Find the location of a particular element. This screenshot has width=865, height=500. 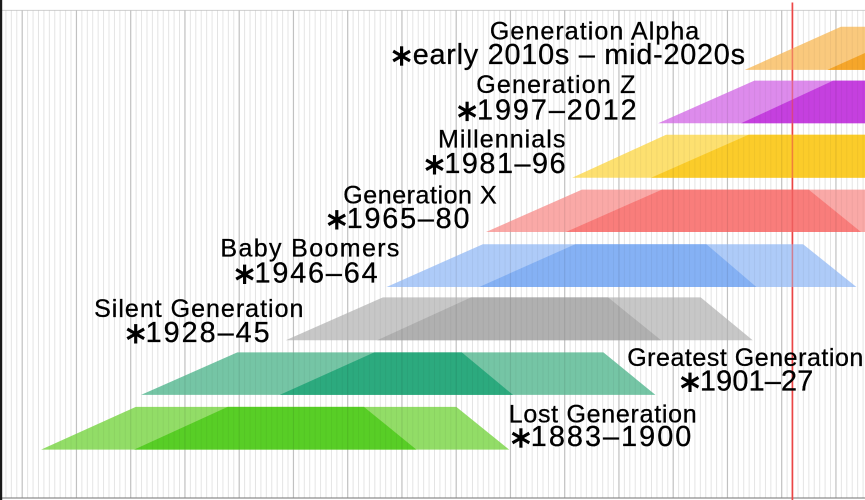

svg-text: Generation Z is located at coordinates (555, 85).